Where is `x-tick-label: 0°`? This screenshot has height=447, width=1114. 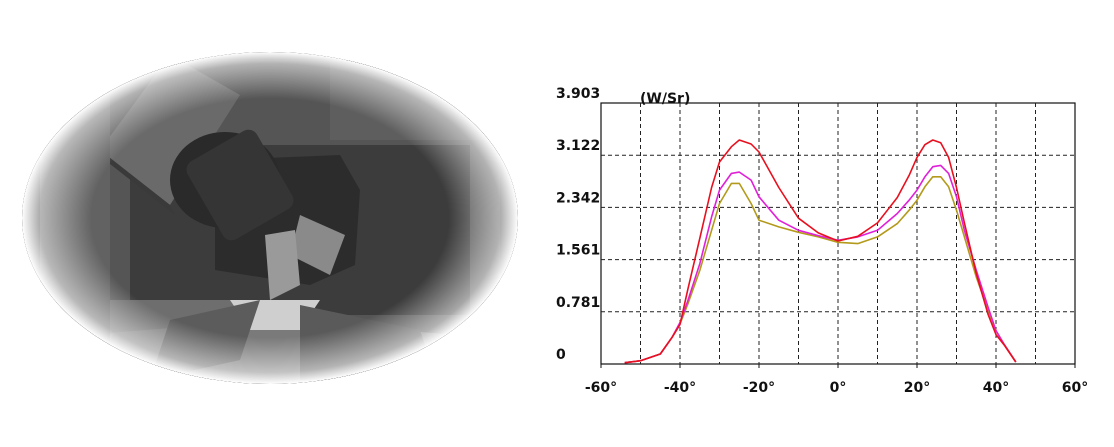 x-tick-label: 0° is located at coordinates (838, 388).